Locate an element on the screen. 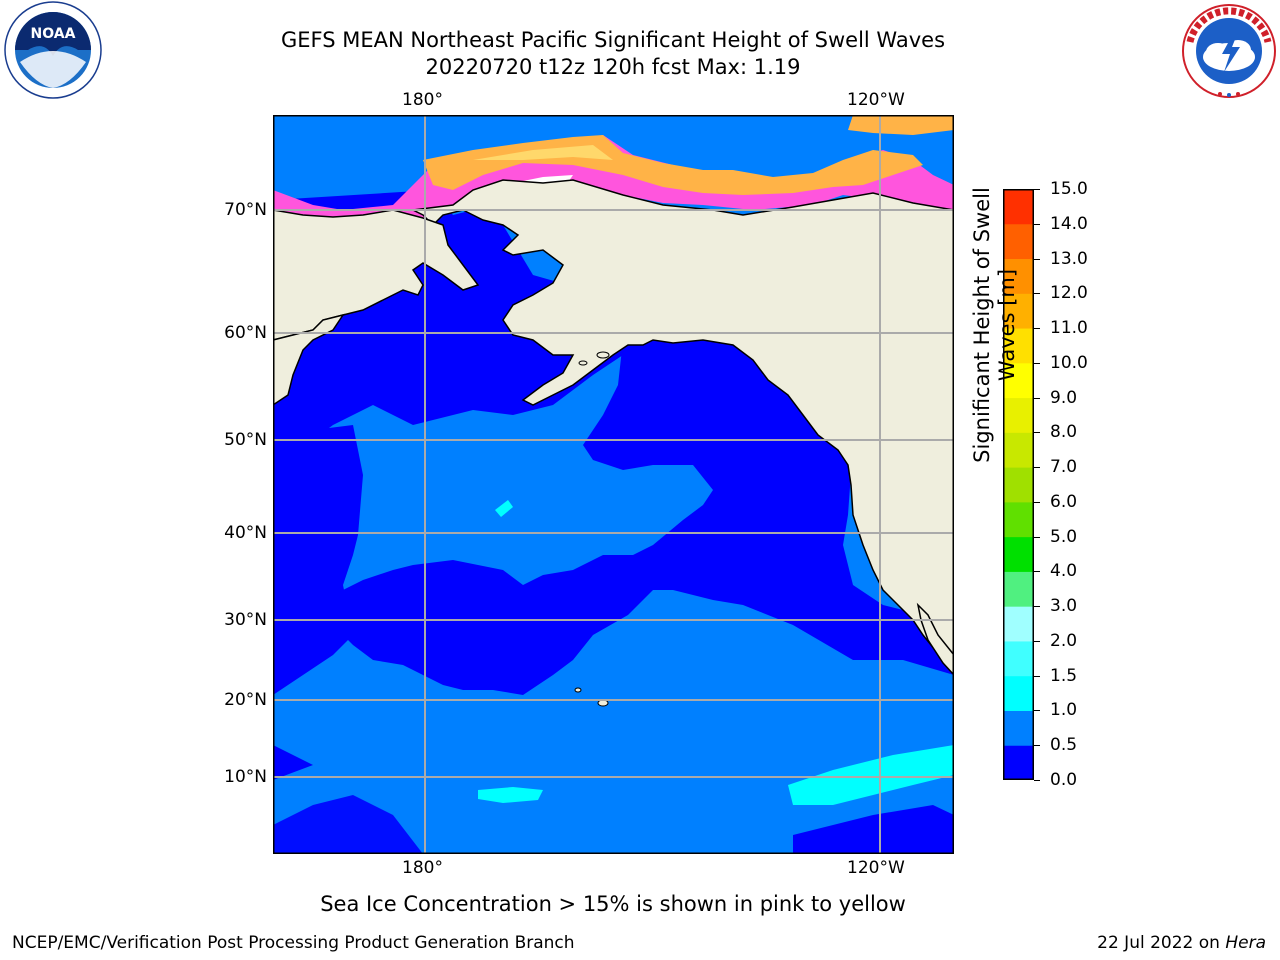  colorbar-tick-label: 1.0 is located at coordinates (1064, 710).